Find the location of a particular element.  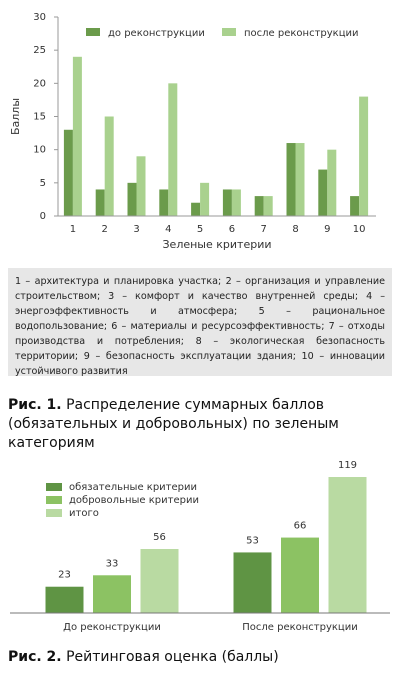

value-label: 66 is located at coordinates (300, 526).